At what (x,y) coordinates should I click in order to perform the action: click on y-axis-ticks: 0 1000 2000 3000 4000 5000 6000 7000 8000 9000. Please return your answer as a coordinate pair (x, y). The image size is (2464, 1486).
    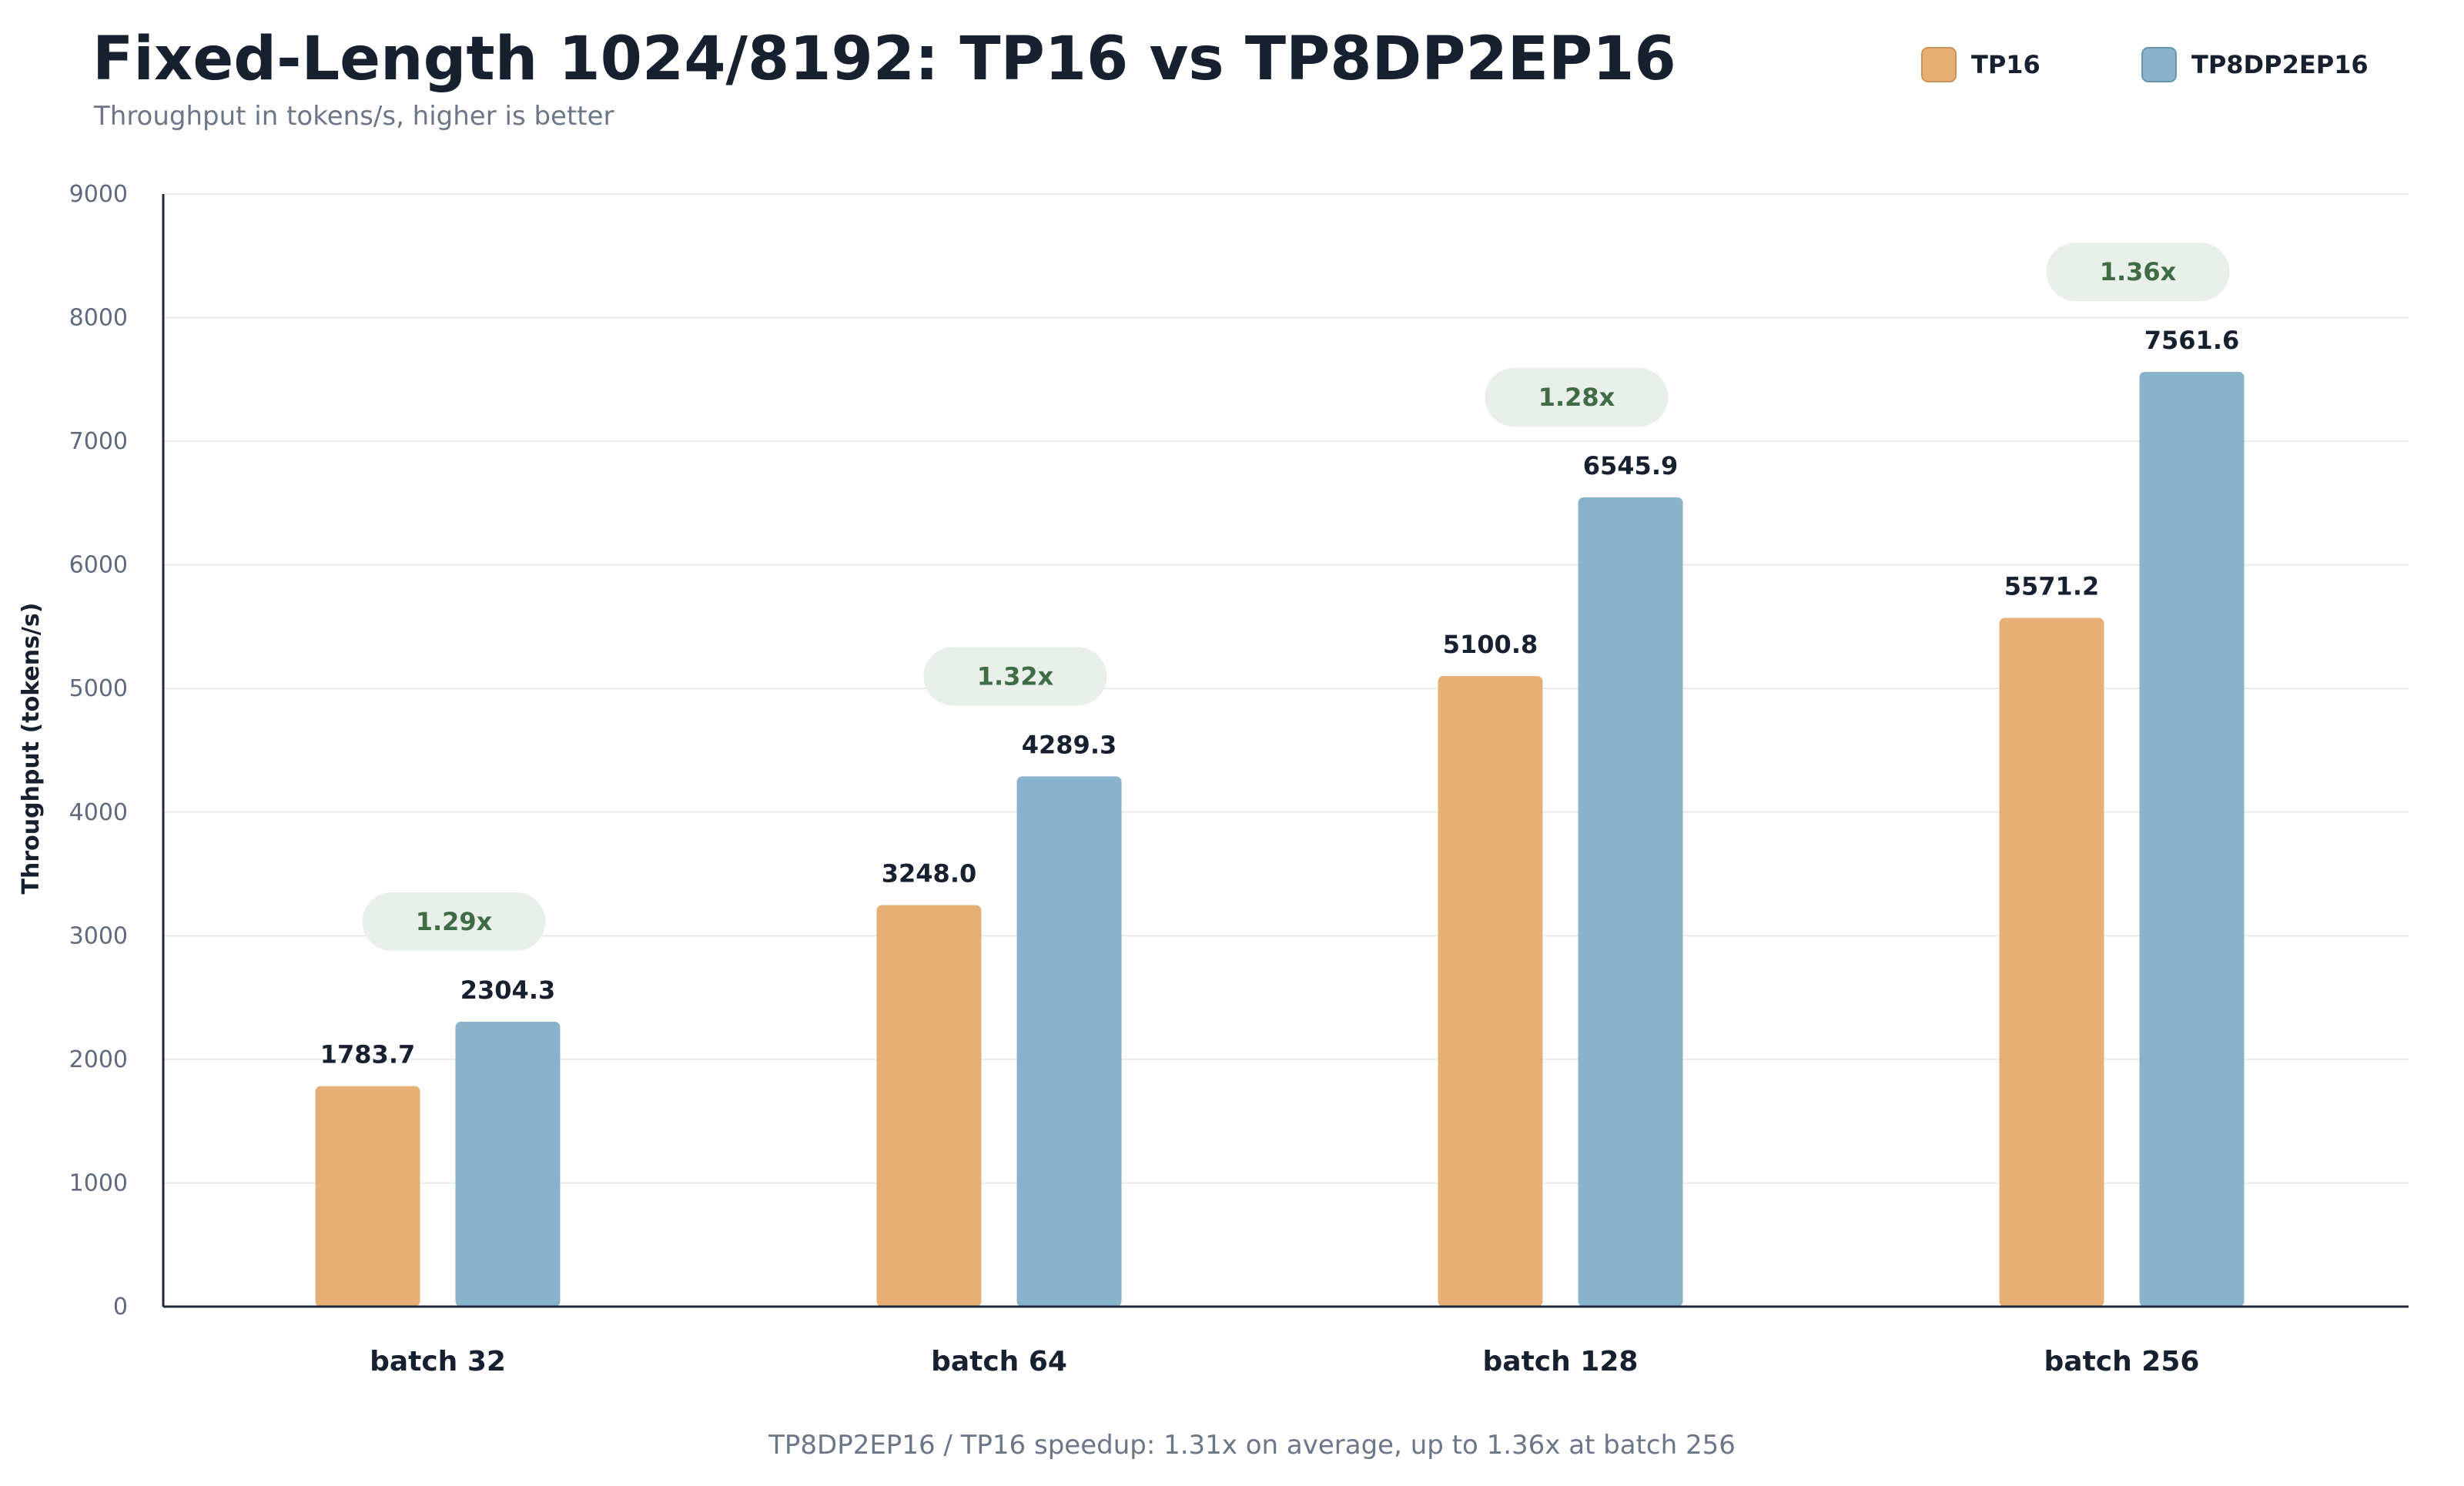
    Looking at the image, I should click on (98, 750).